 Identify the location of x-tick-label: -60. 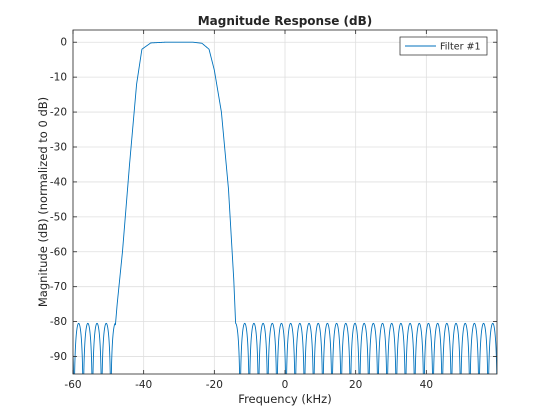
(72, 385).